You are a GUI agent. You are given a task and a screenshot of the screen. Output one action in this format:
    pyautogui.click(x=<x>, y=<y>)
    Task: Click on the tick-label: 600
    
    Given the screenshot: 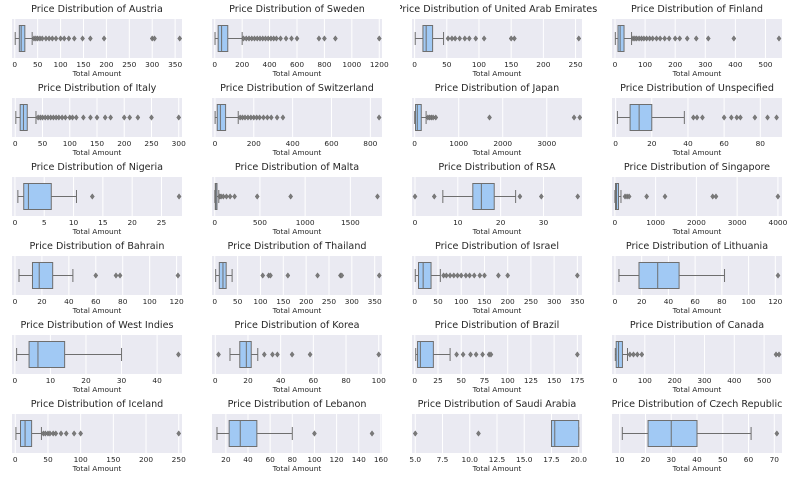 What is the action you would take?
    pyautogui.click(x=297, y=64)
    